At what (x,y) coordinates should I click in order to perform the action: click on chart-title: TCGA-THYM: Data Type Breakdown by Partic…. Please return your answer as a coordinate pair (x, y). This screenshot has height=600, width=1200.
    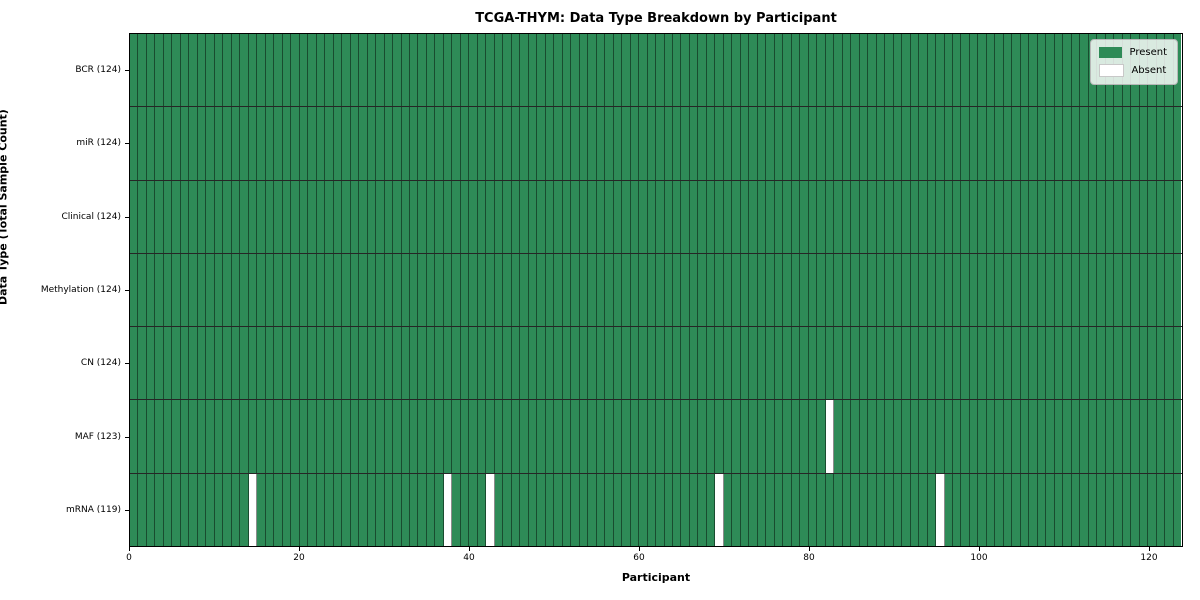
    Looking at the image, I should click on (656, 18).